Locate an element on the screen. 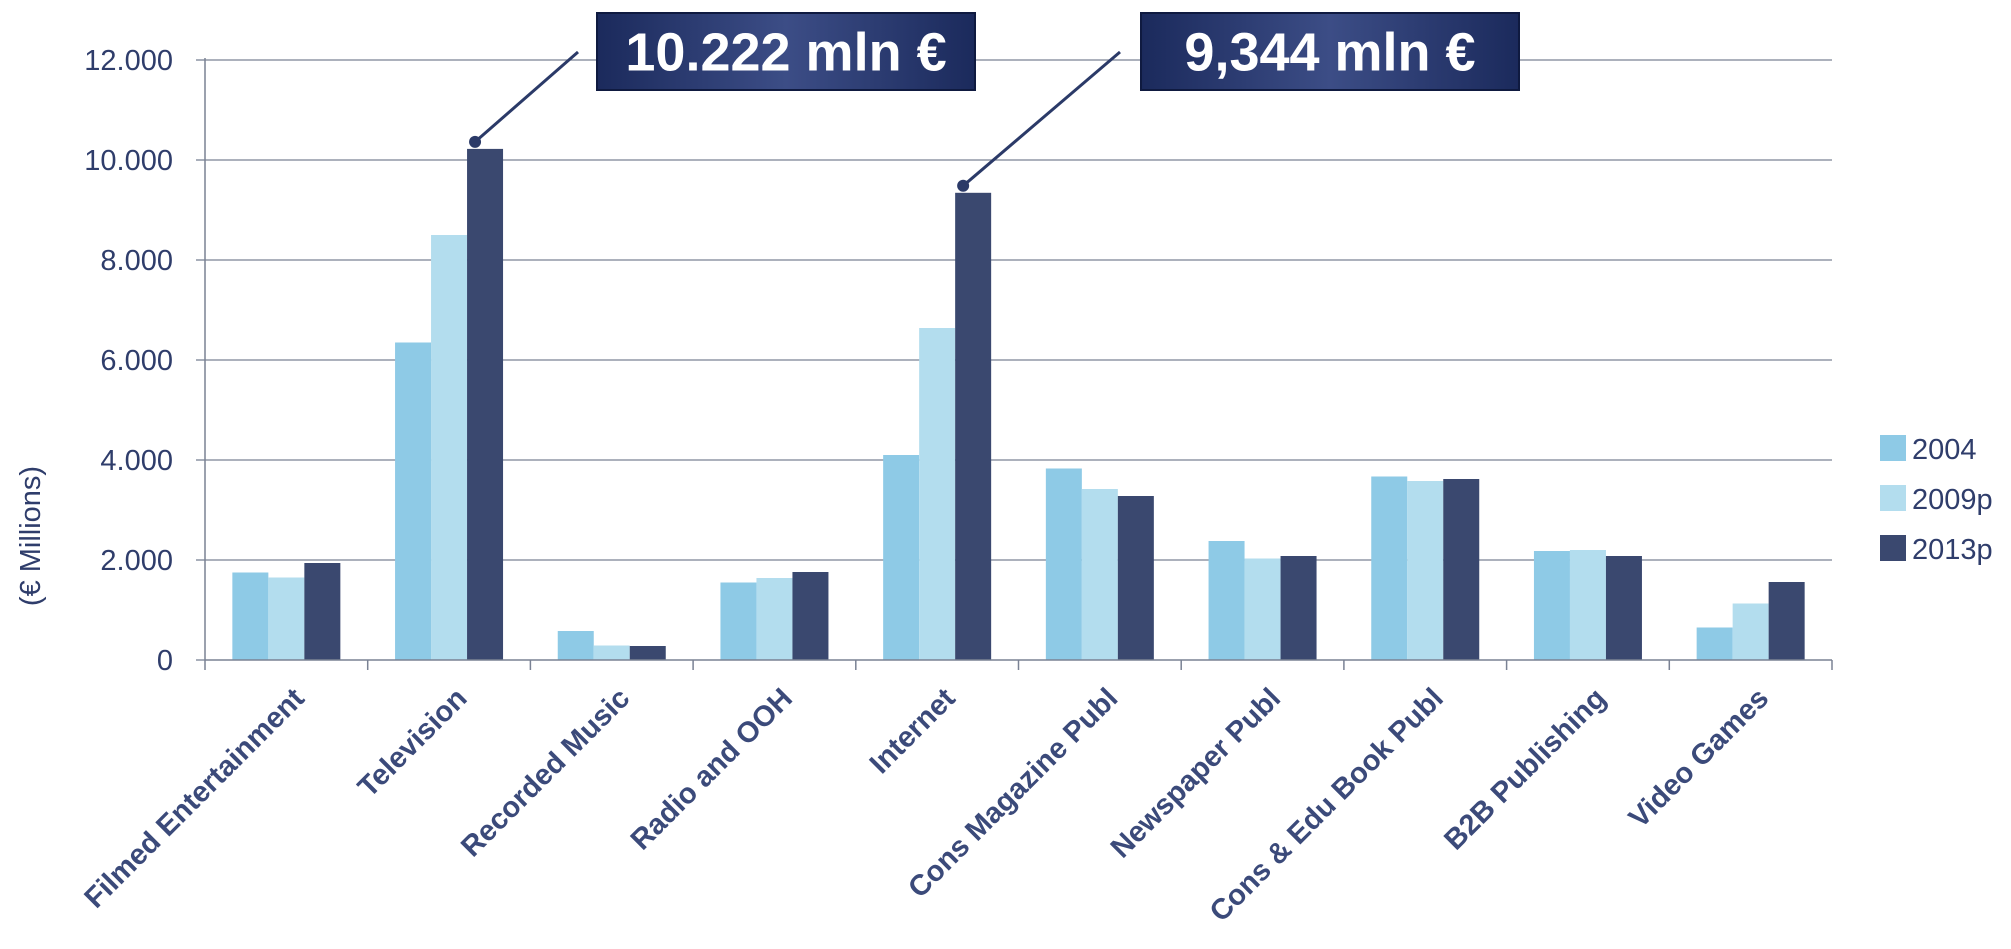 The image size is (2011, 949). y-tick-label: 4.000 is located at coordinates (136, 461).